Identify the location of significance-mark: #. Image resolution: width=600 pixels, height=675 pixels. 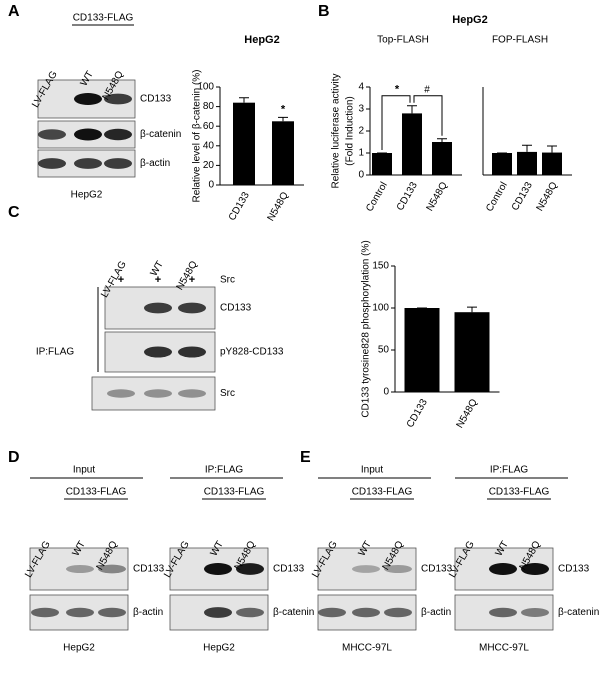
(427, 89).